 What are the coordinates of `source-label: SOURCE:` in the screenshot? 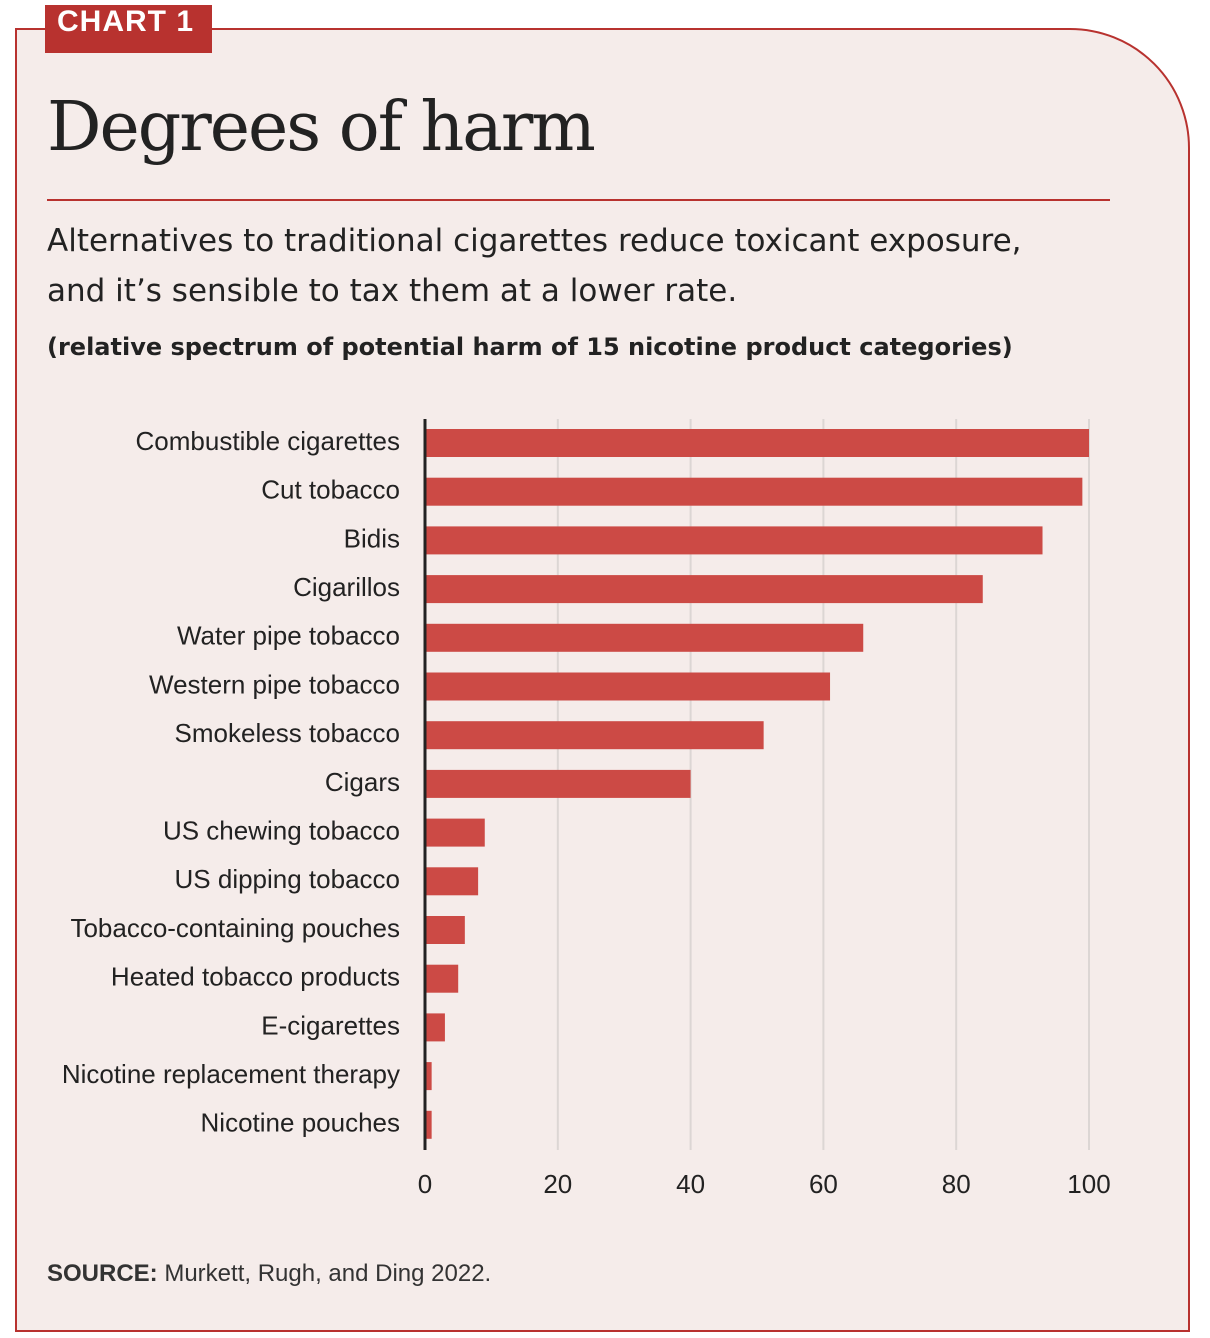 It's located at (102, 1273).